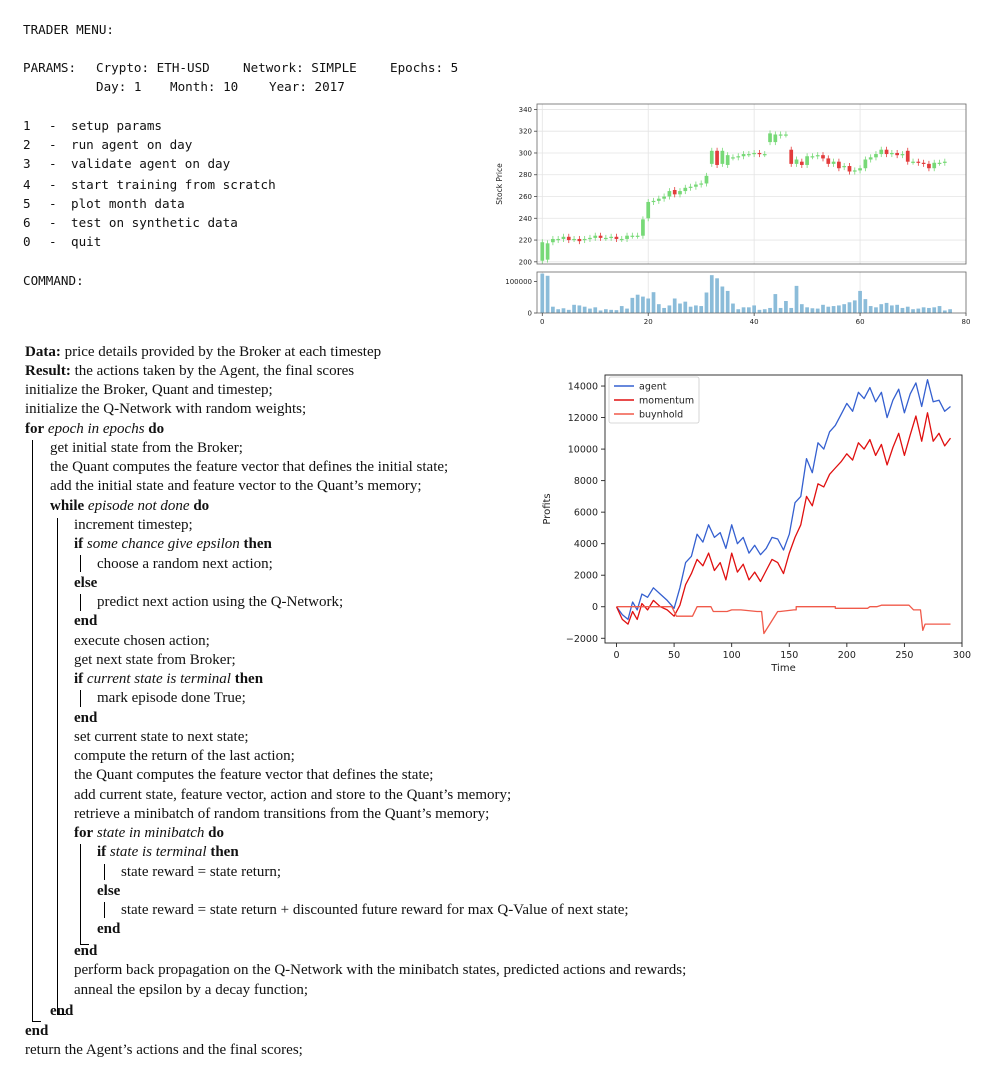 Image resolution: width=997 pixels, height=1078 pixels. I want to click on x-axis-label: Time, so click(782, 668).